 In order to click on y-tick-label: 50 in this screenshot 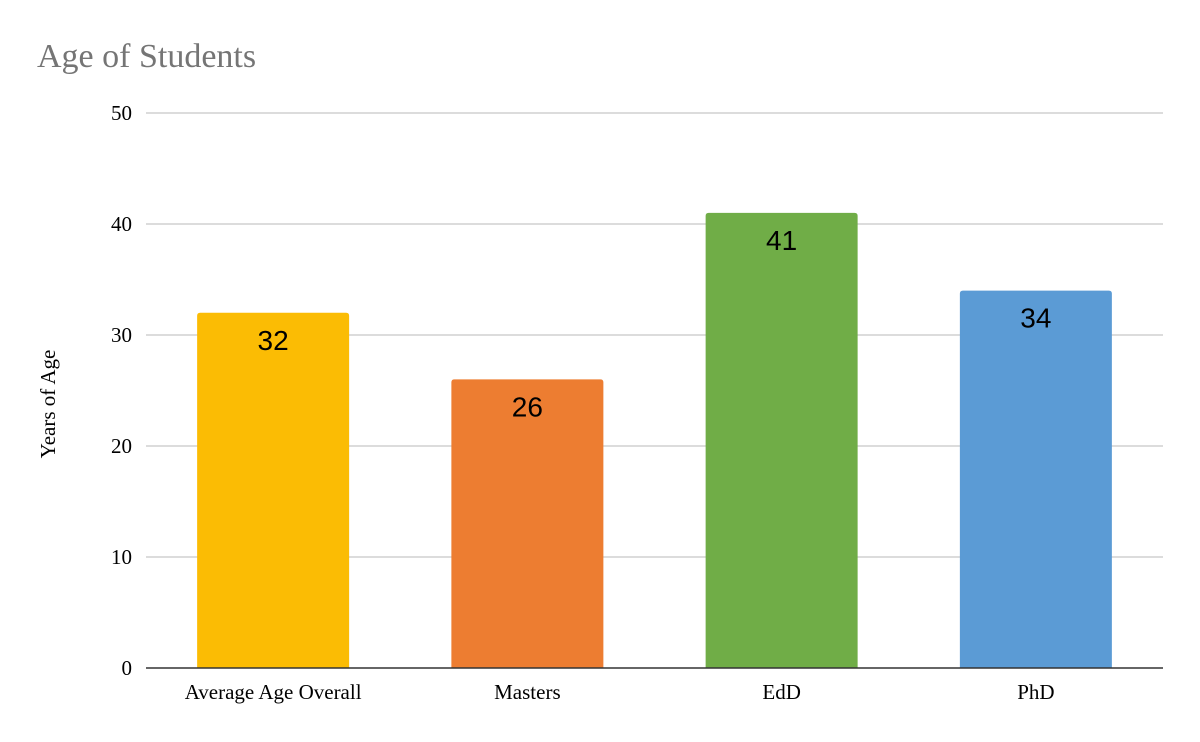, I will do `click(121, 113)`.